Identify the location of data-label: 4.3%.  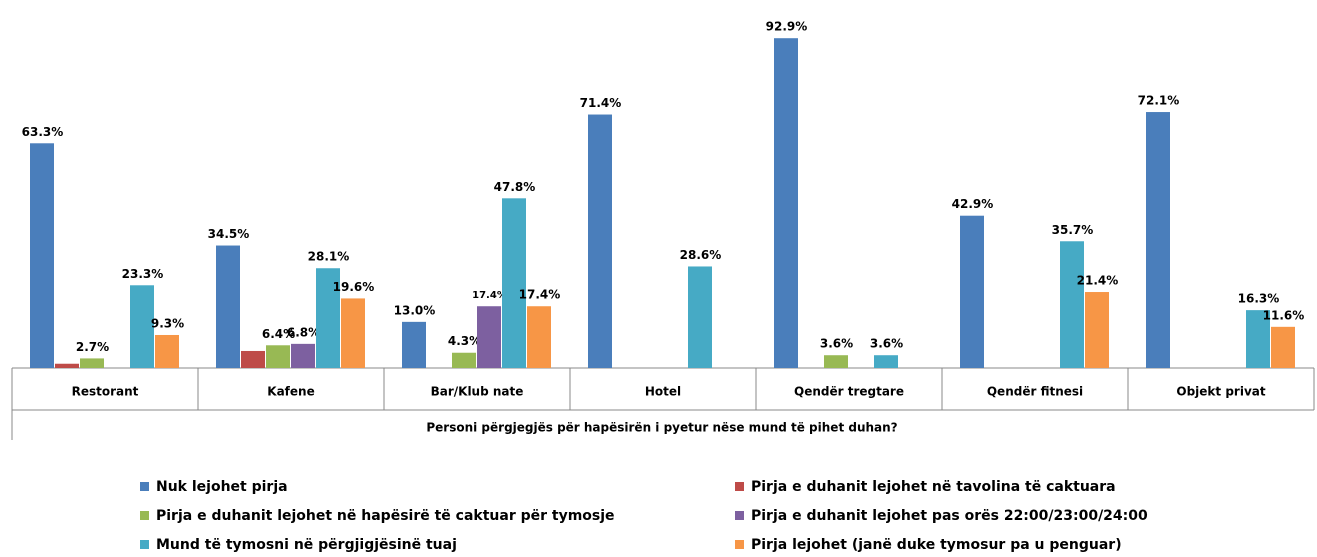
(464, 341).